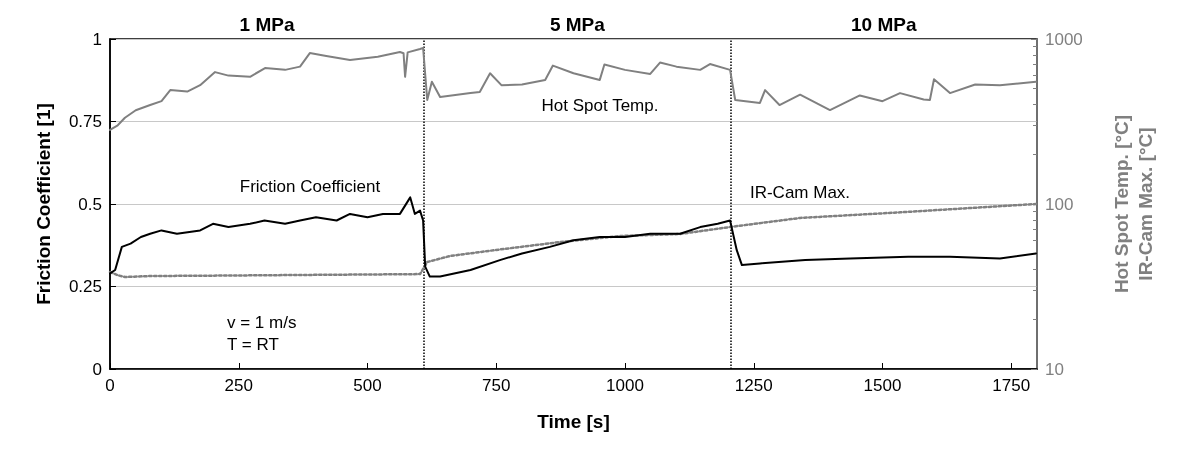 This screenshot has width=1197, height=450. Describe the element at coordinates (625, 385) in the screenshot. I see `x-tick-label: 1000` at that location.